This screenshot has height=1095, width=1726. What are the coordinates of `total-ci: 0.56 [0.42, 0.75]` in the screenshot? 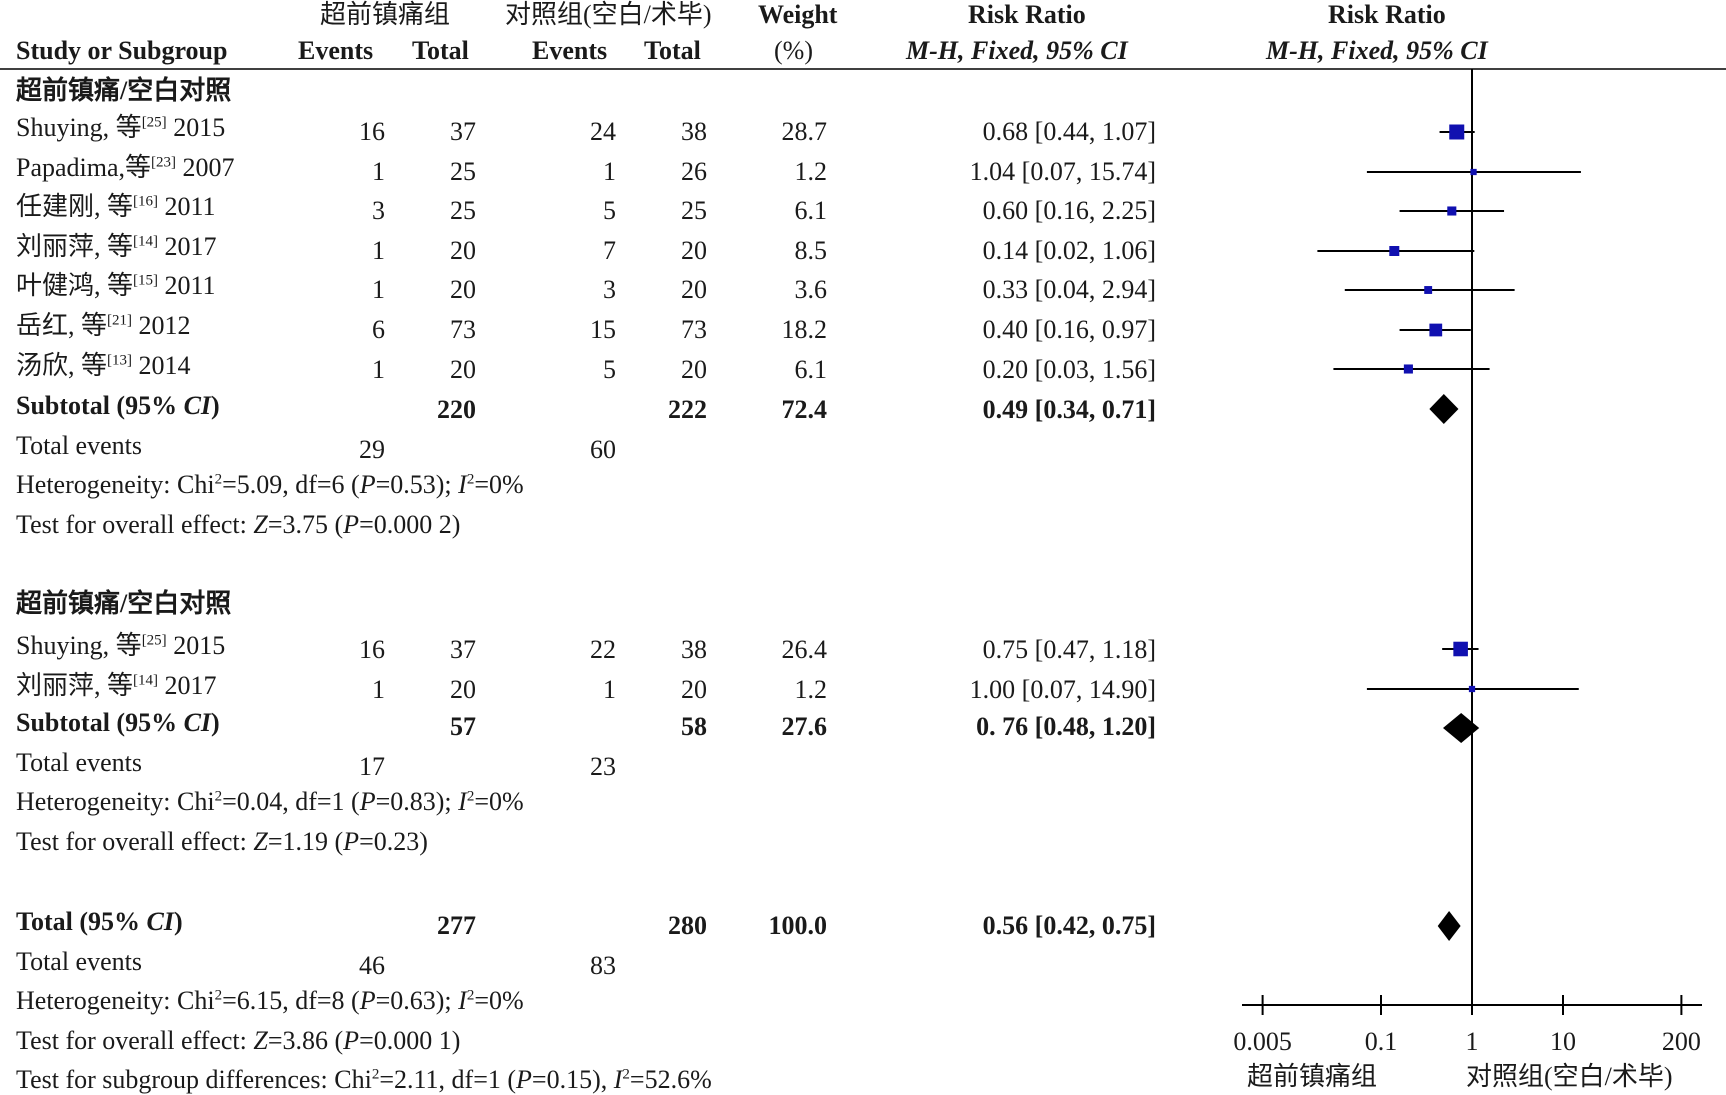 It's located at (1069, 925).